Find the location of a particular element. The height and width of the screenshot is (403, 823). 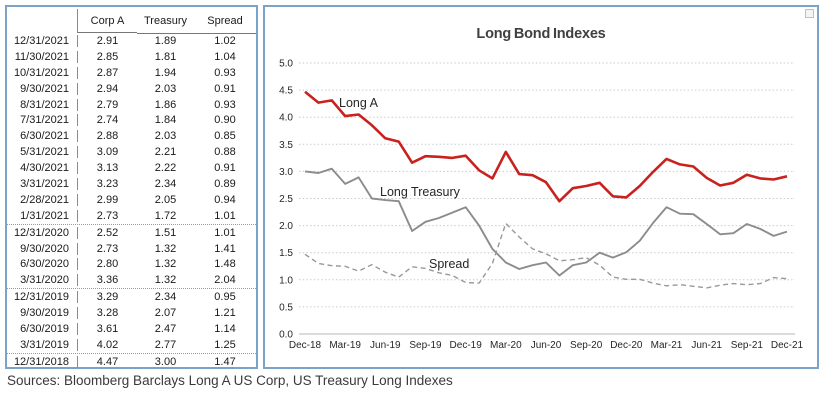

x-axis-tick-label: Dec-18 is located at coordinates (305, 345).